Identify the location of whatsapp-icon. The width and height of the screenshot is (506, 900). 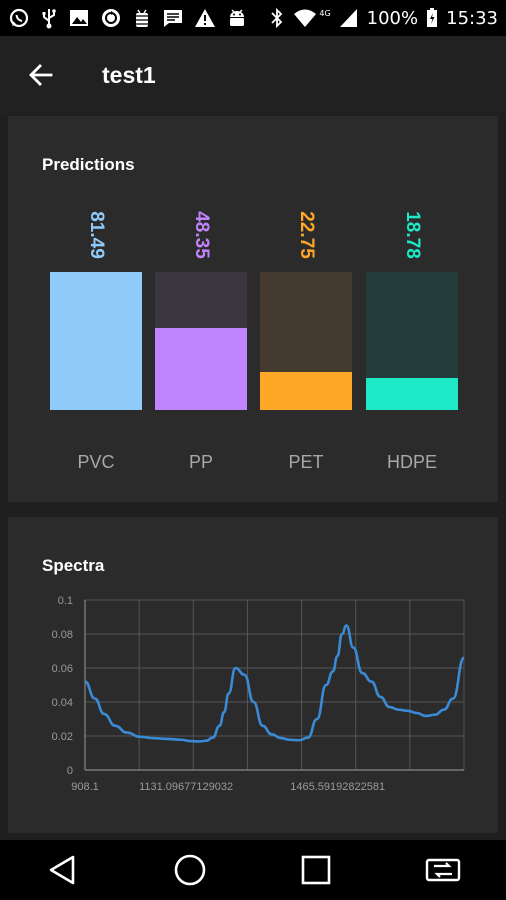
(19, 18).